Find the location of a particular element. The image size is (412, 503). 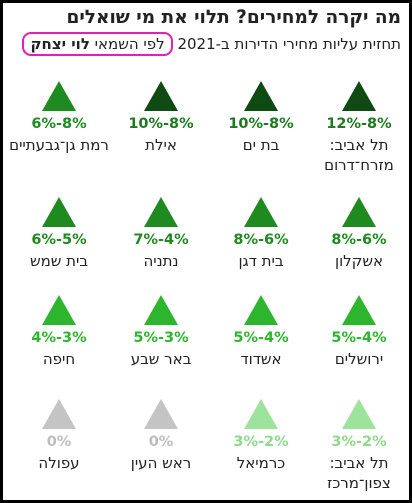

city-name: נתניה is located at coordinates (161, 261).